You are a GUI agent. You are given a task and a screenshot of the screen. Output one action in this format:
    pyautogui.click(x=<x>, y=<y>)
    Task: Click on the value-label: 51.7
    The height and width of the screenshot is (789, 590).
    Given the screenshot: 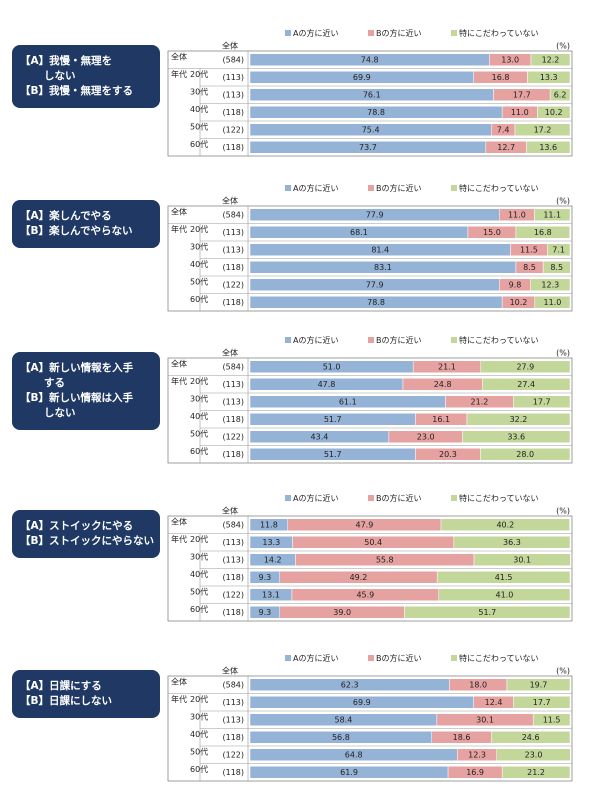 What is the action you would take?
    pyautogui.click(x=333, y=419)
    